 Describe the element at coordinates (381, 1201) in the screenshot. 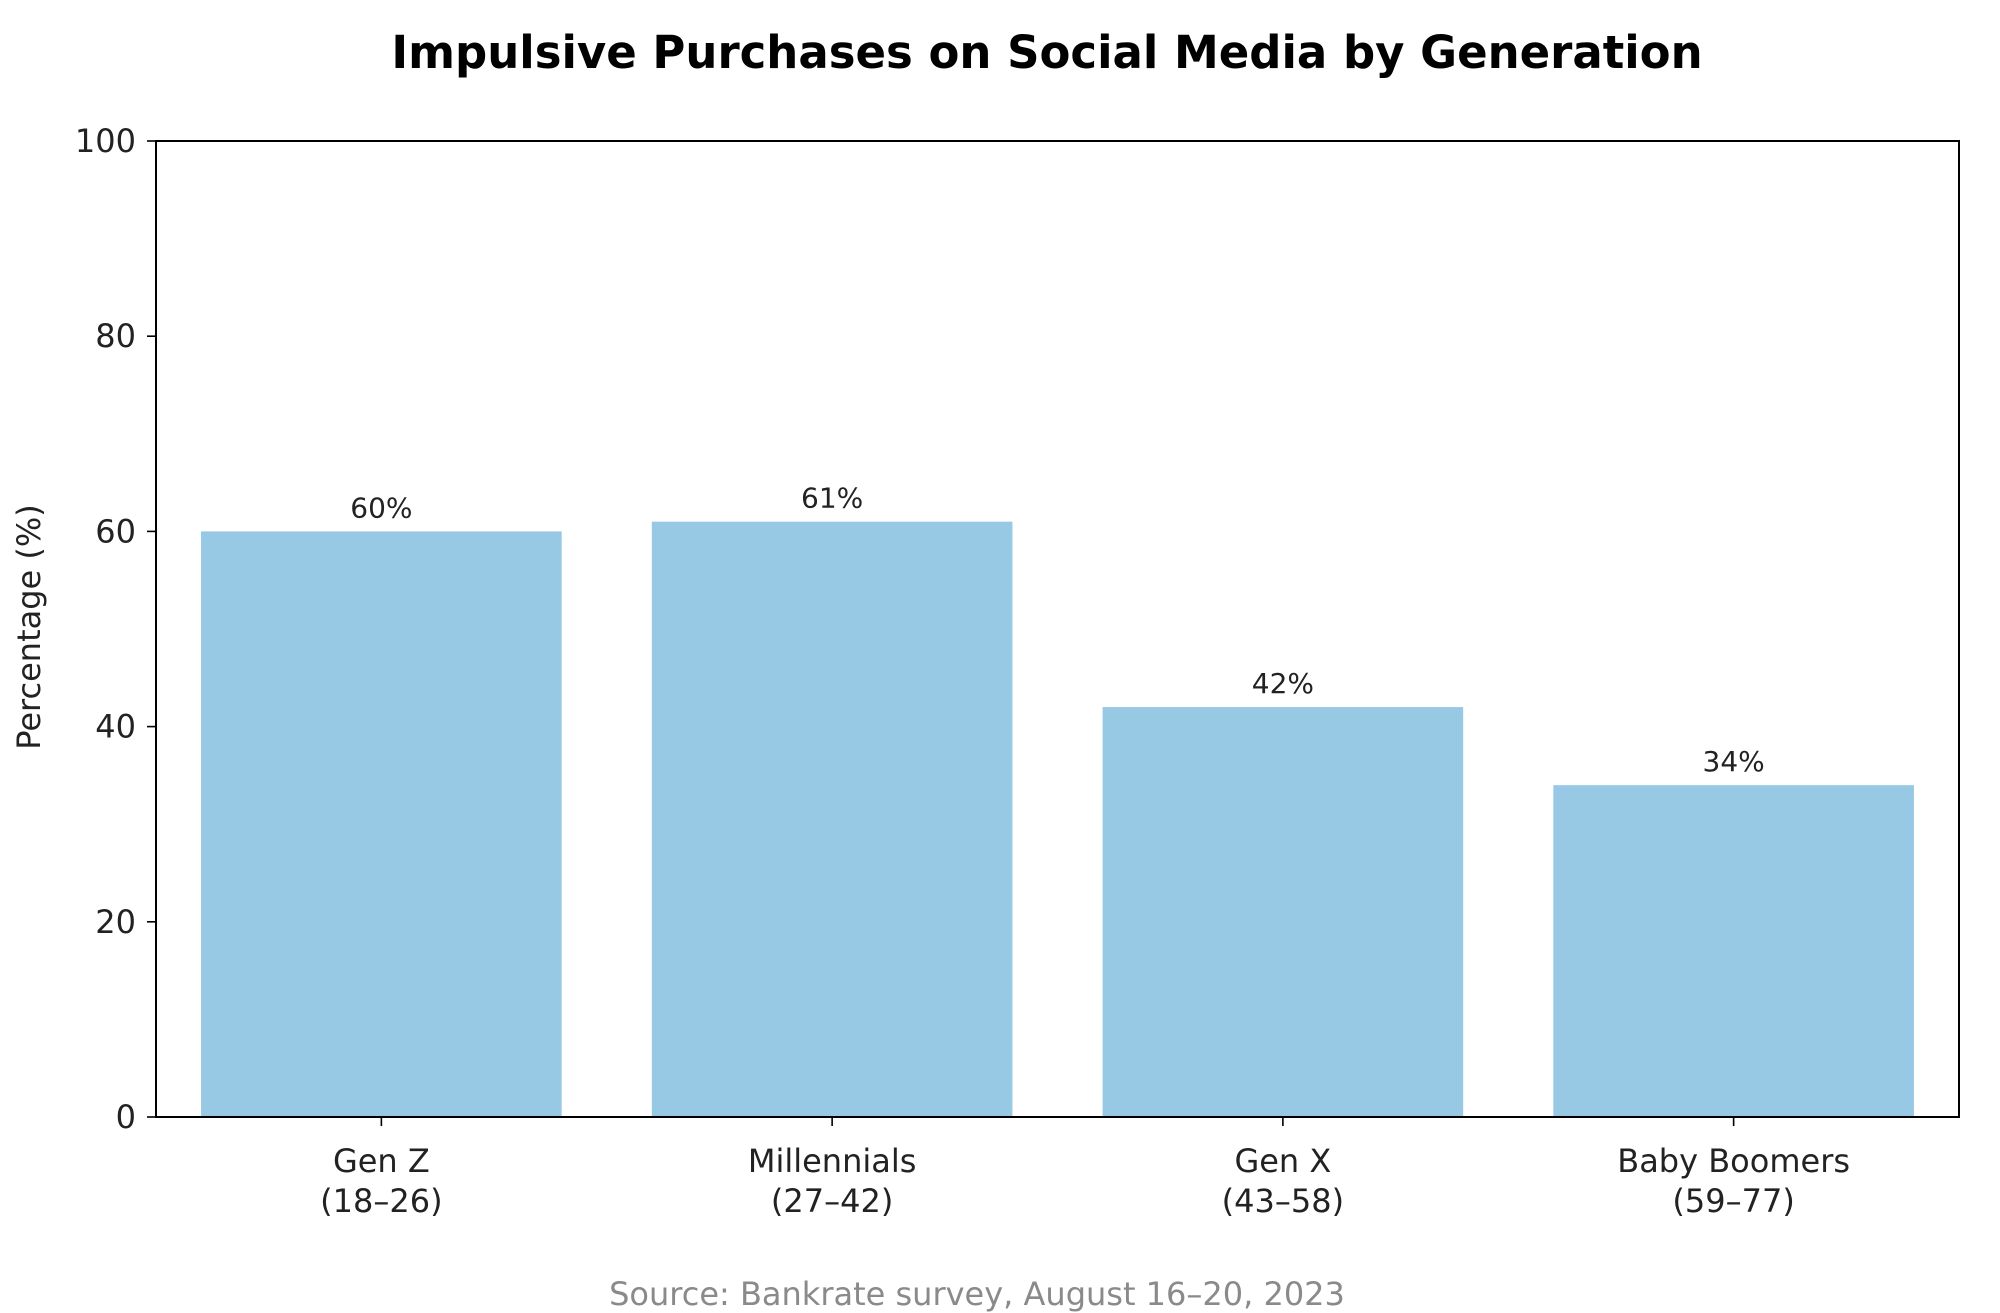

I see `x-tick-label-0-1: (18–26)` at that location.